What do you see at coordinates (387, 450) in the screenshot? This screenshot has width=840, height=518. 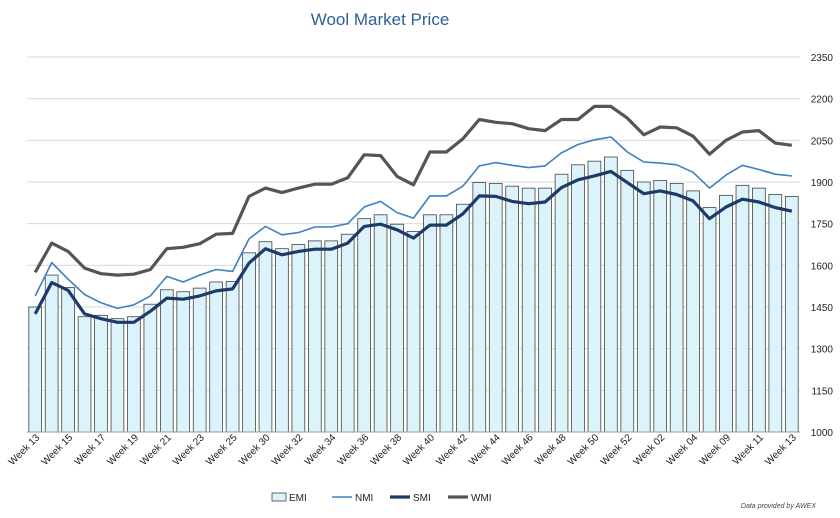 I see `x-tick-label: Week 38` at bounding box center [387, 450].